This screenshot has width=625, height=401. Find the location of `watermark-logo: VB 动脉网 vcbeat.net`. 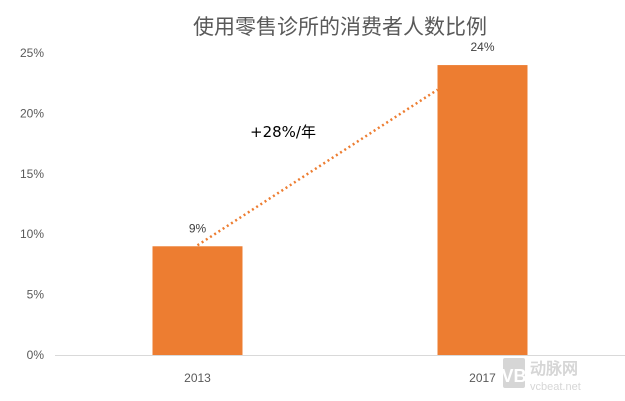

watermark-logo: VB 动脉网 vcbeat.net is located at coordinates (541, 375).